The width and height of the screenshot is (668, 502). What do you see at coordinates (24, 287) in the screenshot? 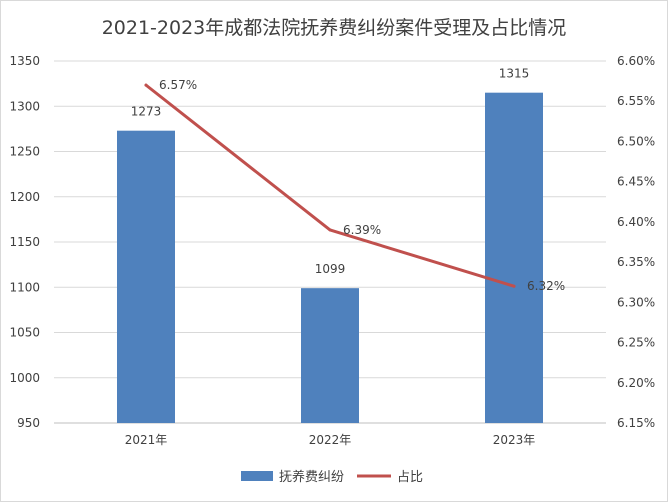
I see `y-left-tick-label: 1100` at bounding box center [24, 287].